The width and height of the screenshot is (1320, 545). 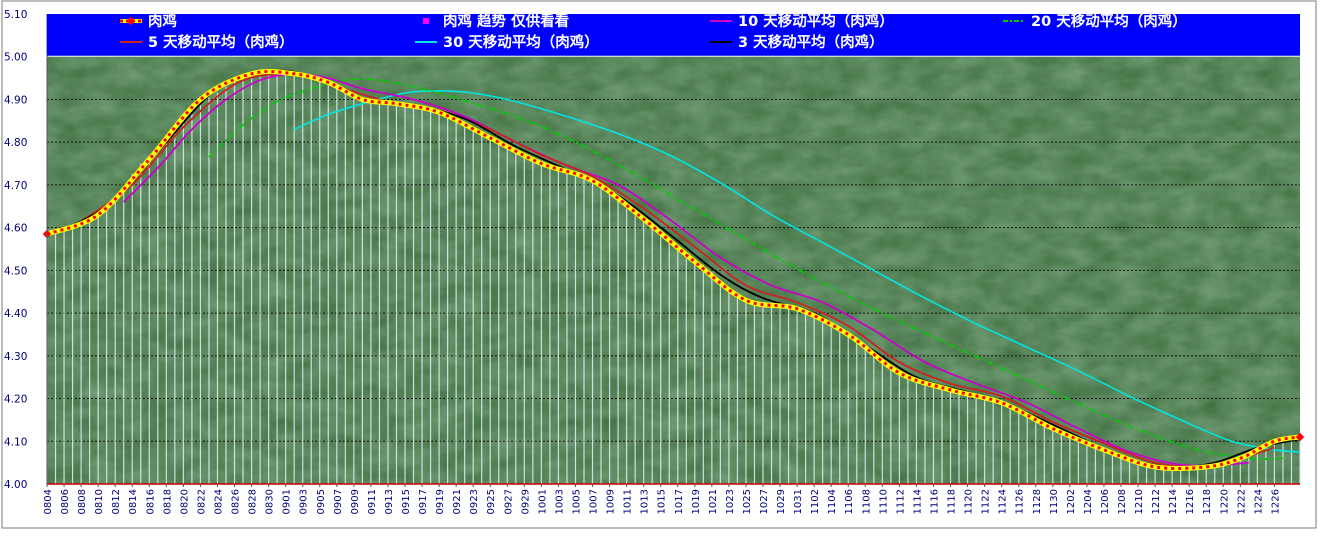 I want to click on x-tick-label-51: 1114, so click(x=917, y=501).